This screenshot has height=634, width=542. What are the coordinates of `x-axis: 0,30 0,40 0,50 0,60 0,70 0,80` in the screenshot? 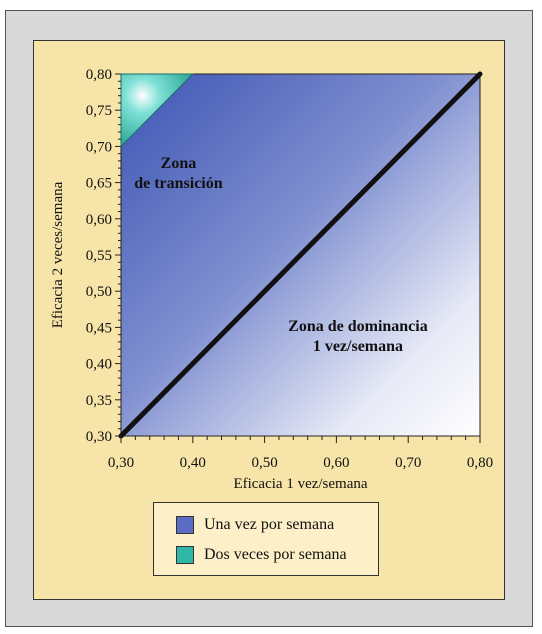 It's located at (300, 453).